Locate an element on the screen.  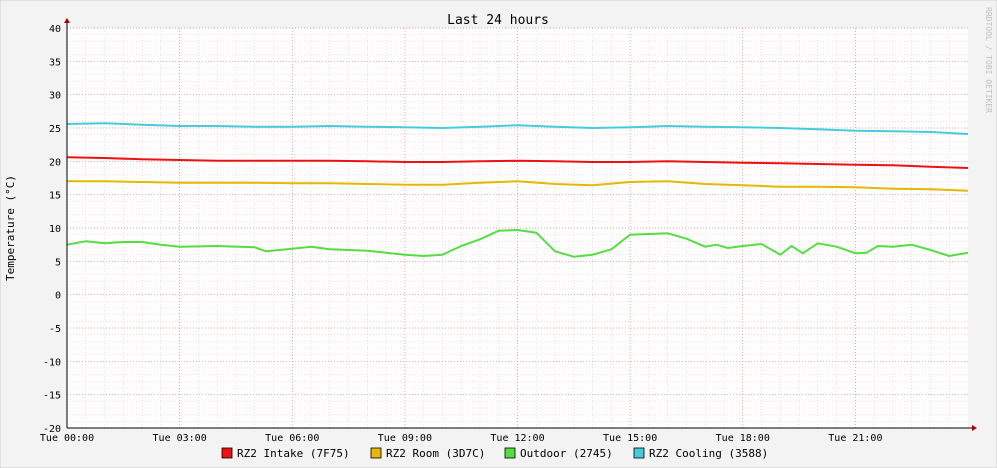
y-tick-labels: 40 35 30 25 20 15 10 5 0 -5 -10 -15 -20 is located at coordinates (52, 229).